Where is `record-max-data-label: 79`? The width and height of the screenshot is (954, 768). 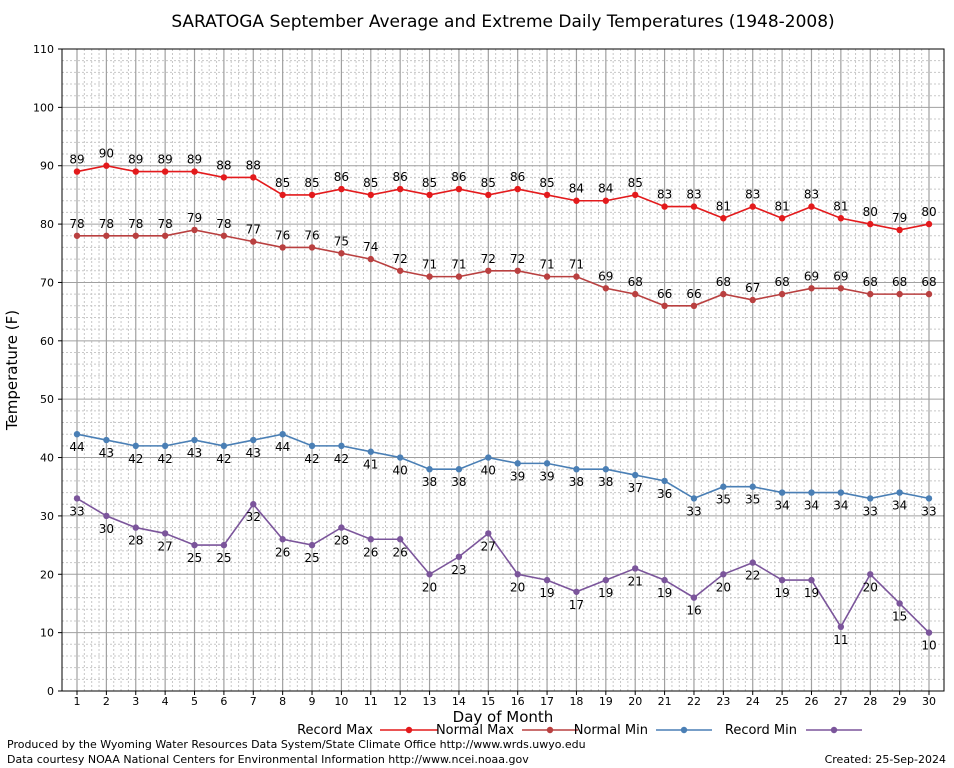 record-max-data-label: 79 is located at coordinates (899, 218).